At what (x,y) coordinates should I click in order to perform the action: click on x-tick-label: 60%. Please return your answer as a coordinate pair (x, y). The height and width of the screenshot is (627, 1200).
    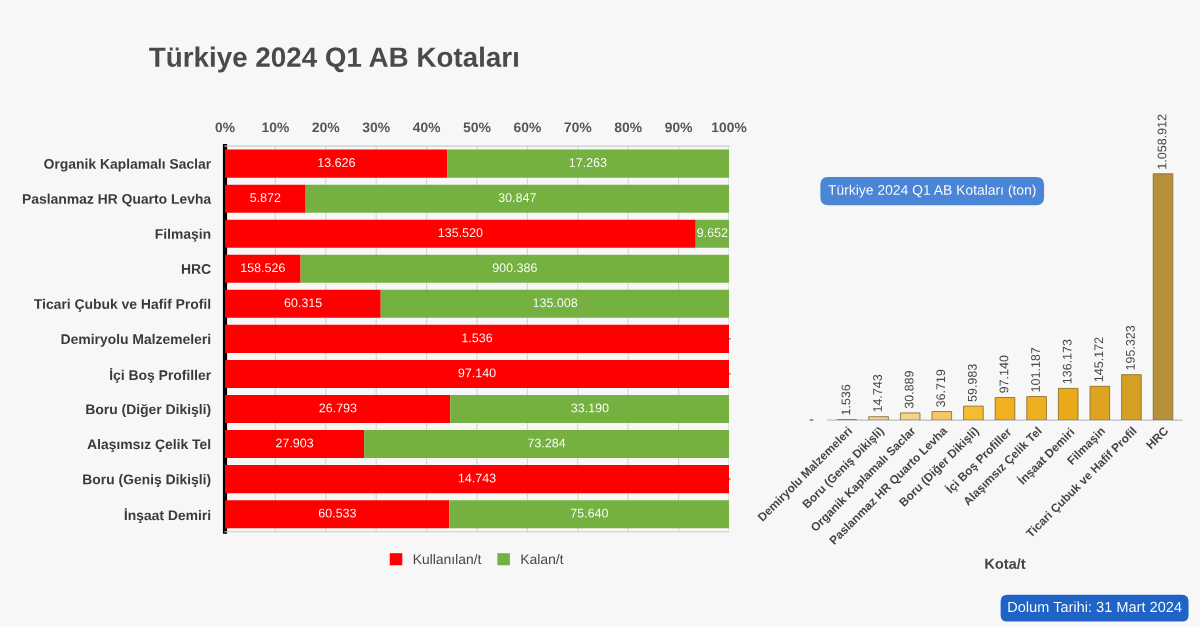
    Looking at the image, I should click on (527, 127).